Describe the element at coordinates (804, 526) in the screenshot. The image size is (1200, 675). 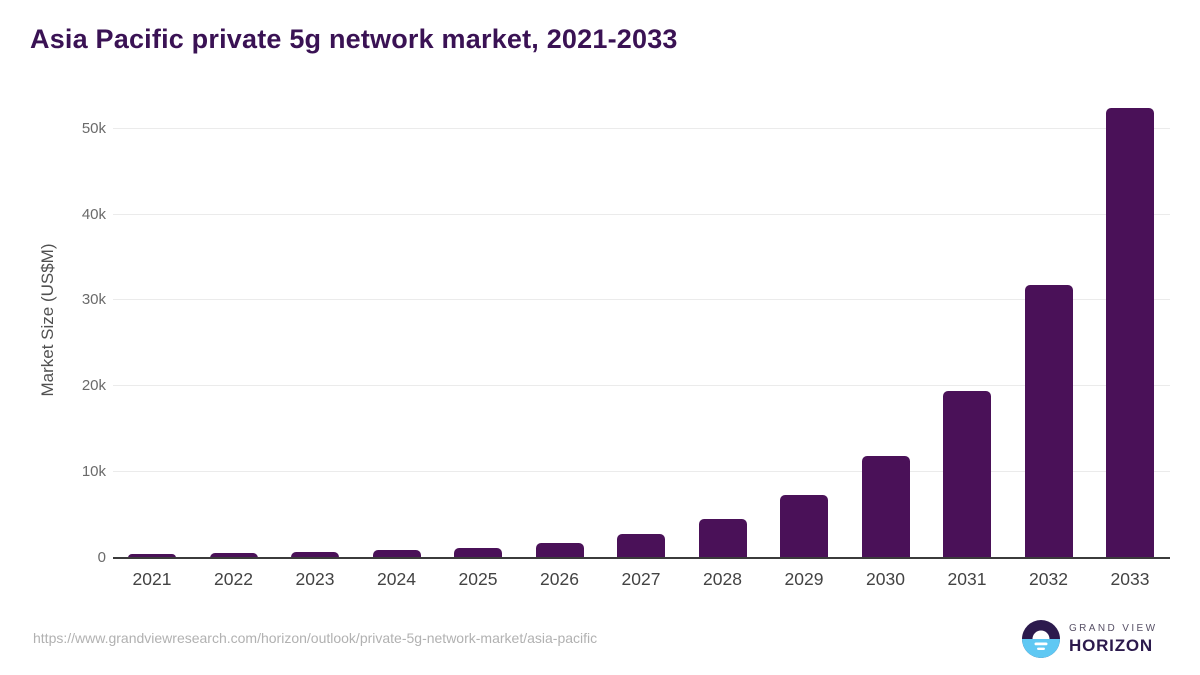
I see `bar-2029` at that location.